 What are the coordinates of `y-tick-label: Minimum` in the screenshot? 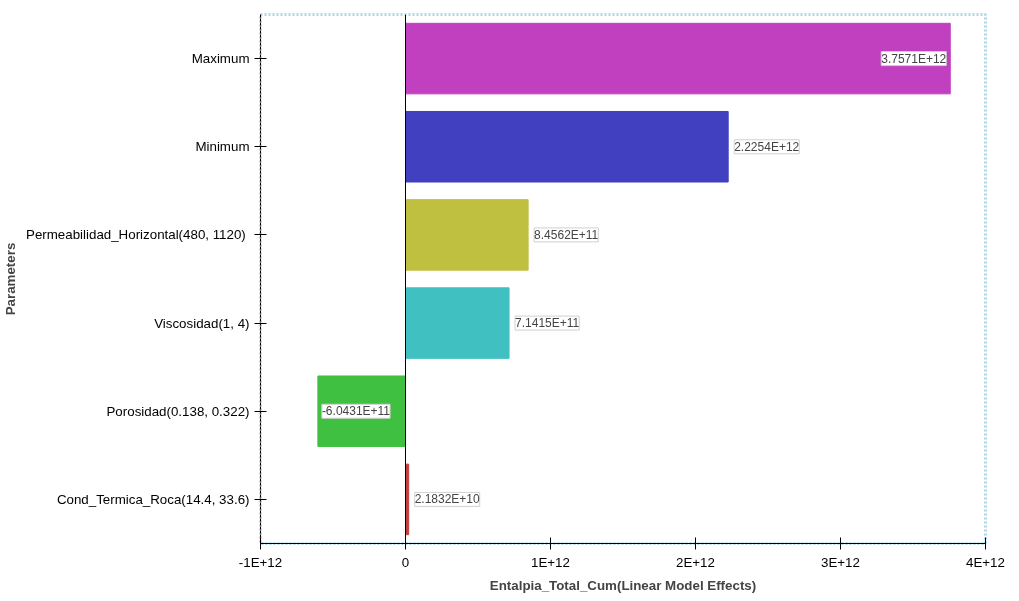 It's located at (222, 147).